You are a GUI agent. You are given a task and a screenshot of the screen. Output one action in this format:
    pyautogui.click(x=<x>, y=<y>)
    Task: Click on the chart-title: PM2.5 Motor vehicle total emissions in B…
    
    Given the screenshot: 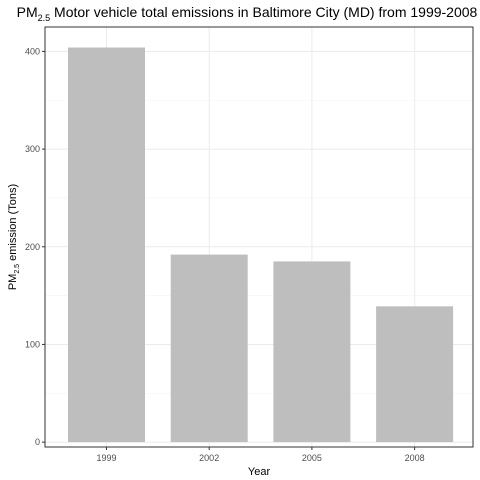 What is the action you would take?
    pyautogui.click(x=247, y=13)
    